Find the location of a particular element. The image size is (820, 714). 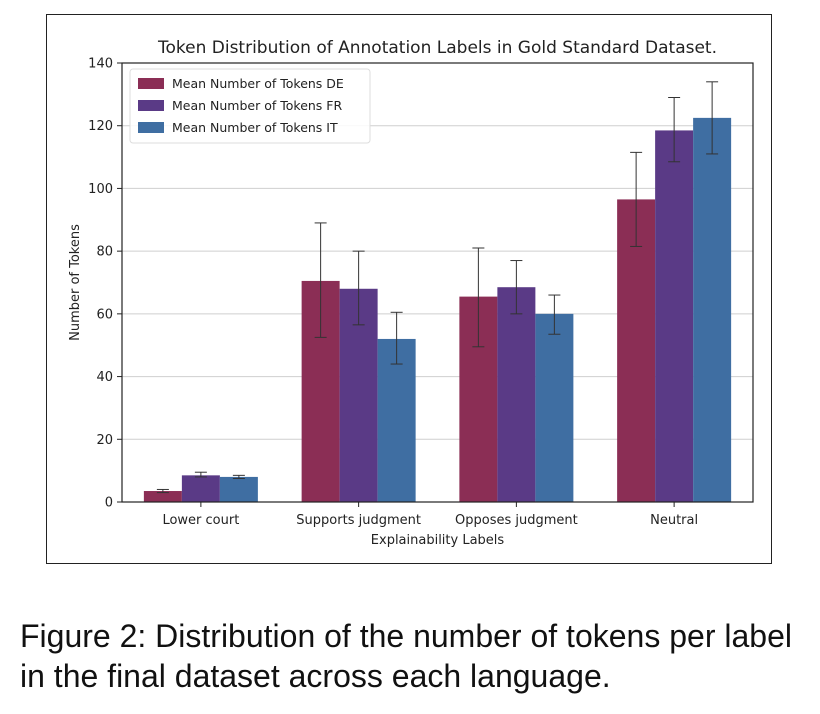

x-tick-label: Neutral is located at coordinates (674, 520).